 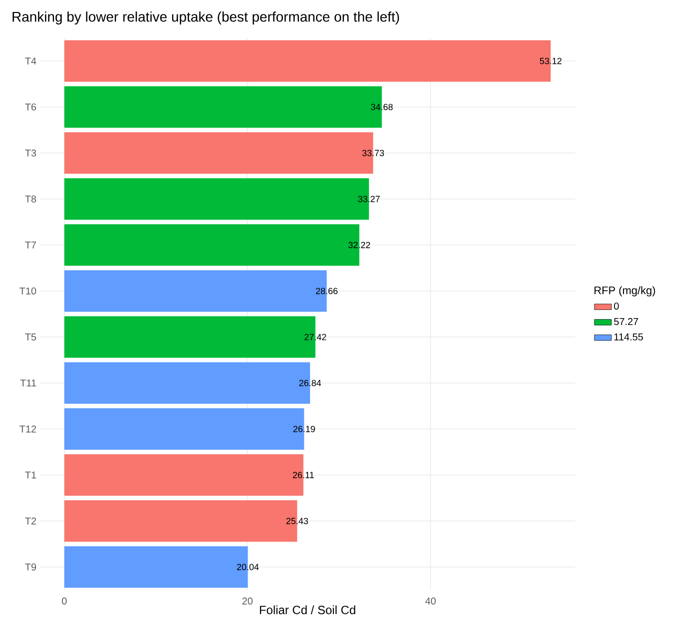 What do you see at coordinates (310, 383) in the screenshot?
I see `data-label: 26.84` at bounding box center [310, 383].